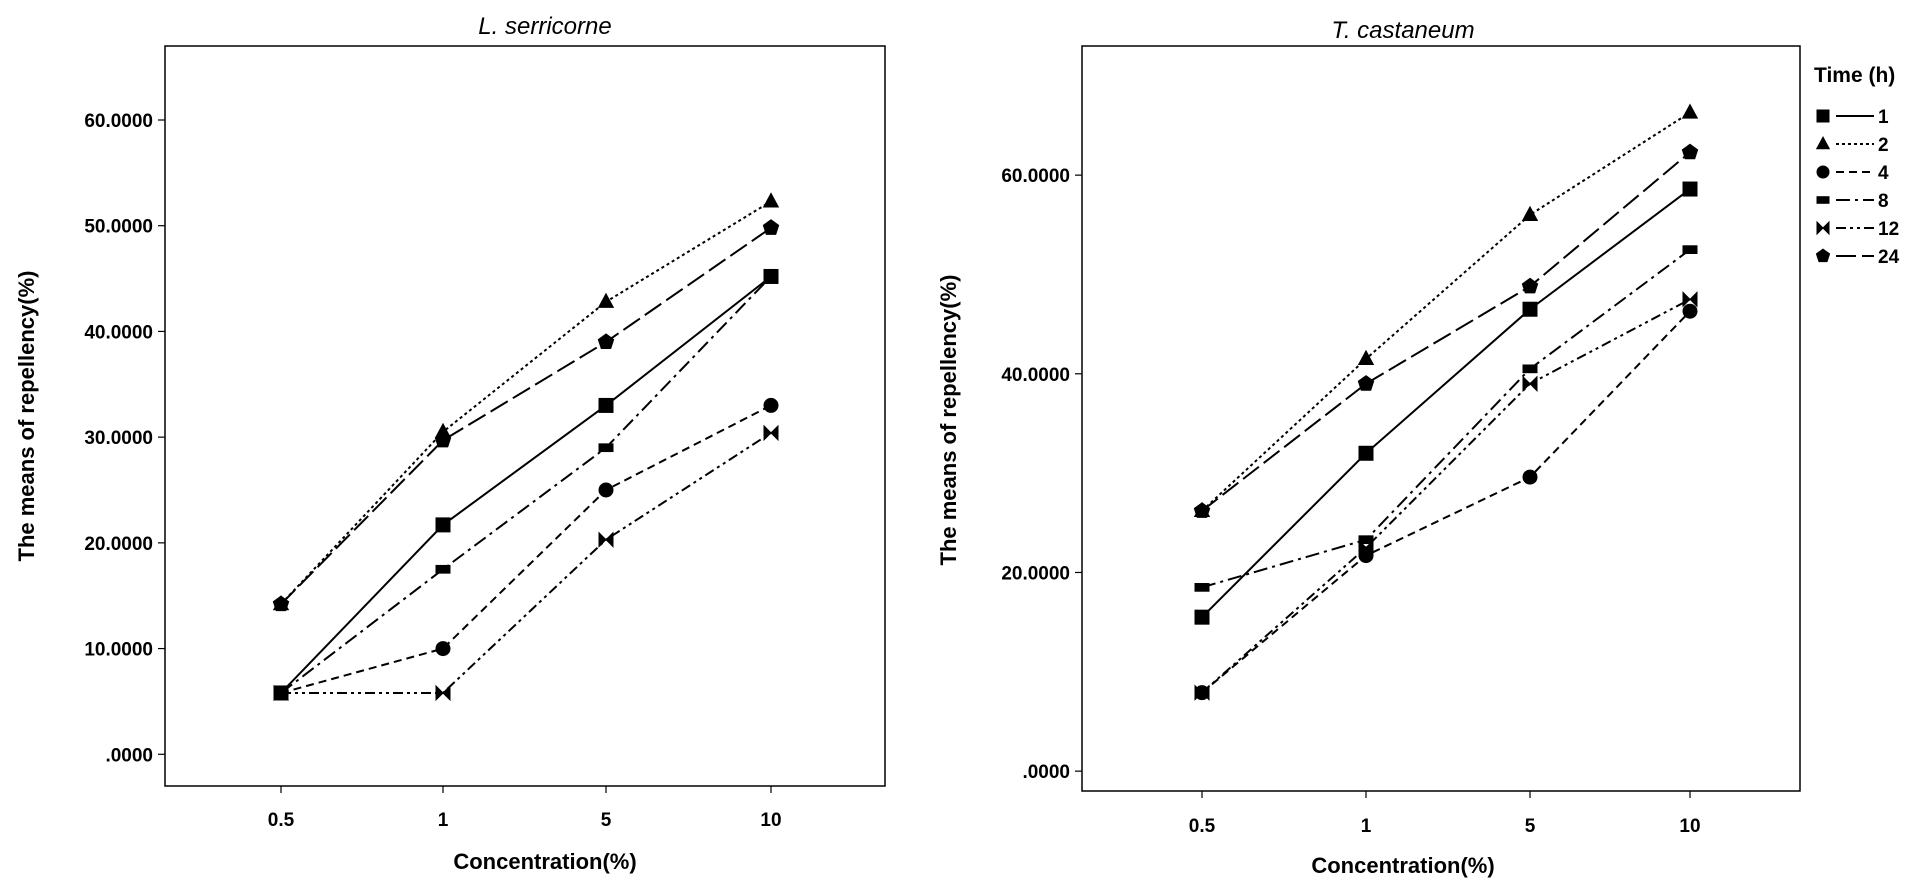 The width and height of the screenshot is (1918, 879). I want to click on legend-label: 4, so click(1883, 173).